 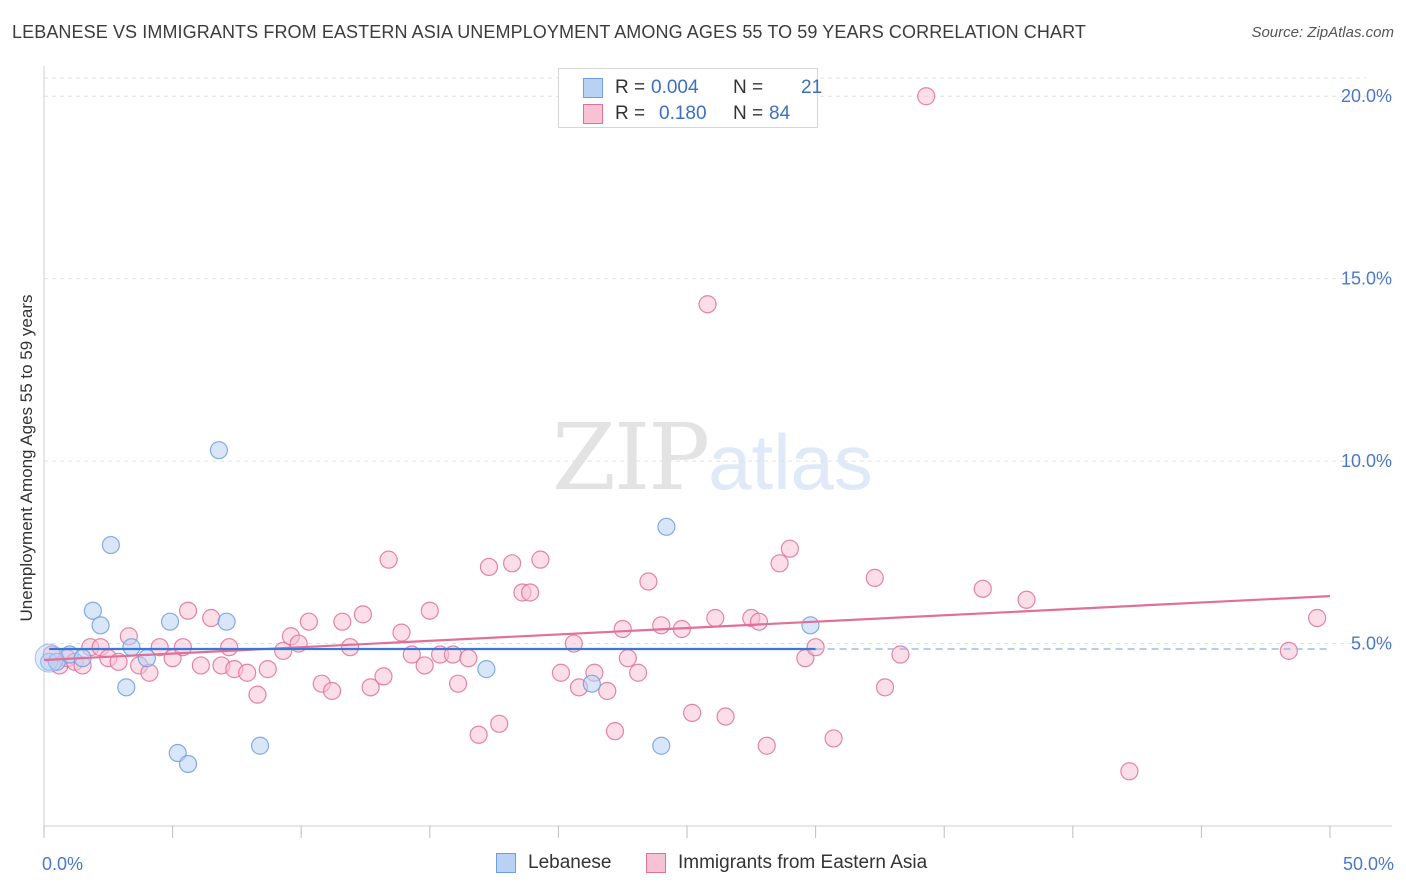 What do you see at coordinates (1366, 96) in the screenshot?
I see `y-tick-label: 20.0%` at bounding box center [1366, 96].